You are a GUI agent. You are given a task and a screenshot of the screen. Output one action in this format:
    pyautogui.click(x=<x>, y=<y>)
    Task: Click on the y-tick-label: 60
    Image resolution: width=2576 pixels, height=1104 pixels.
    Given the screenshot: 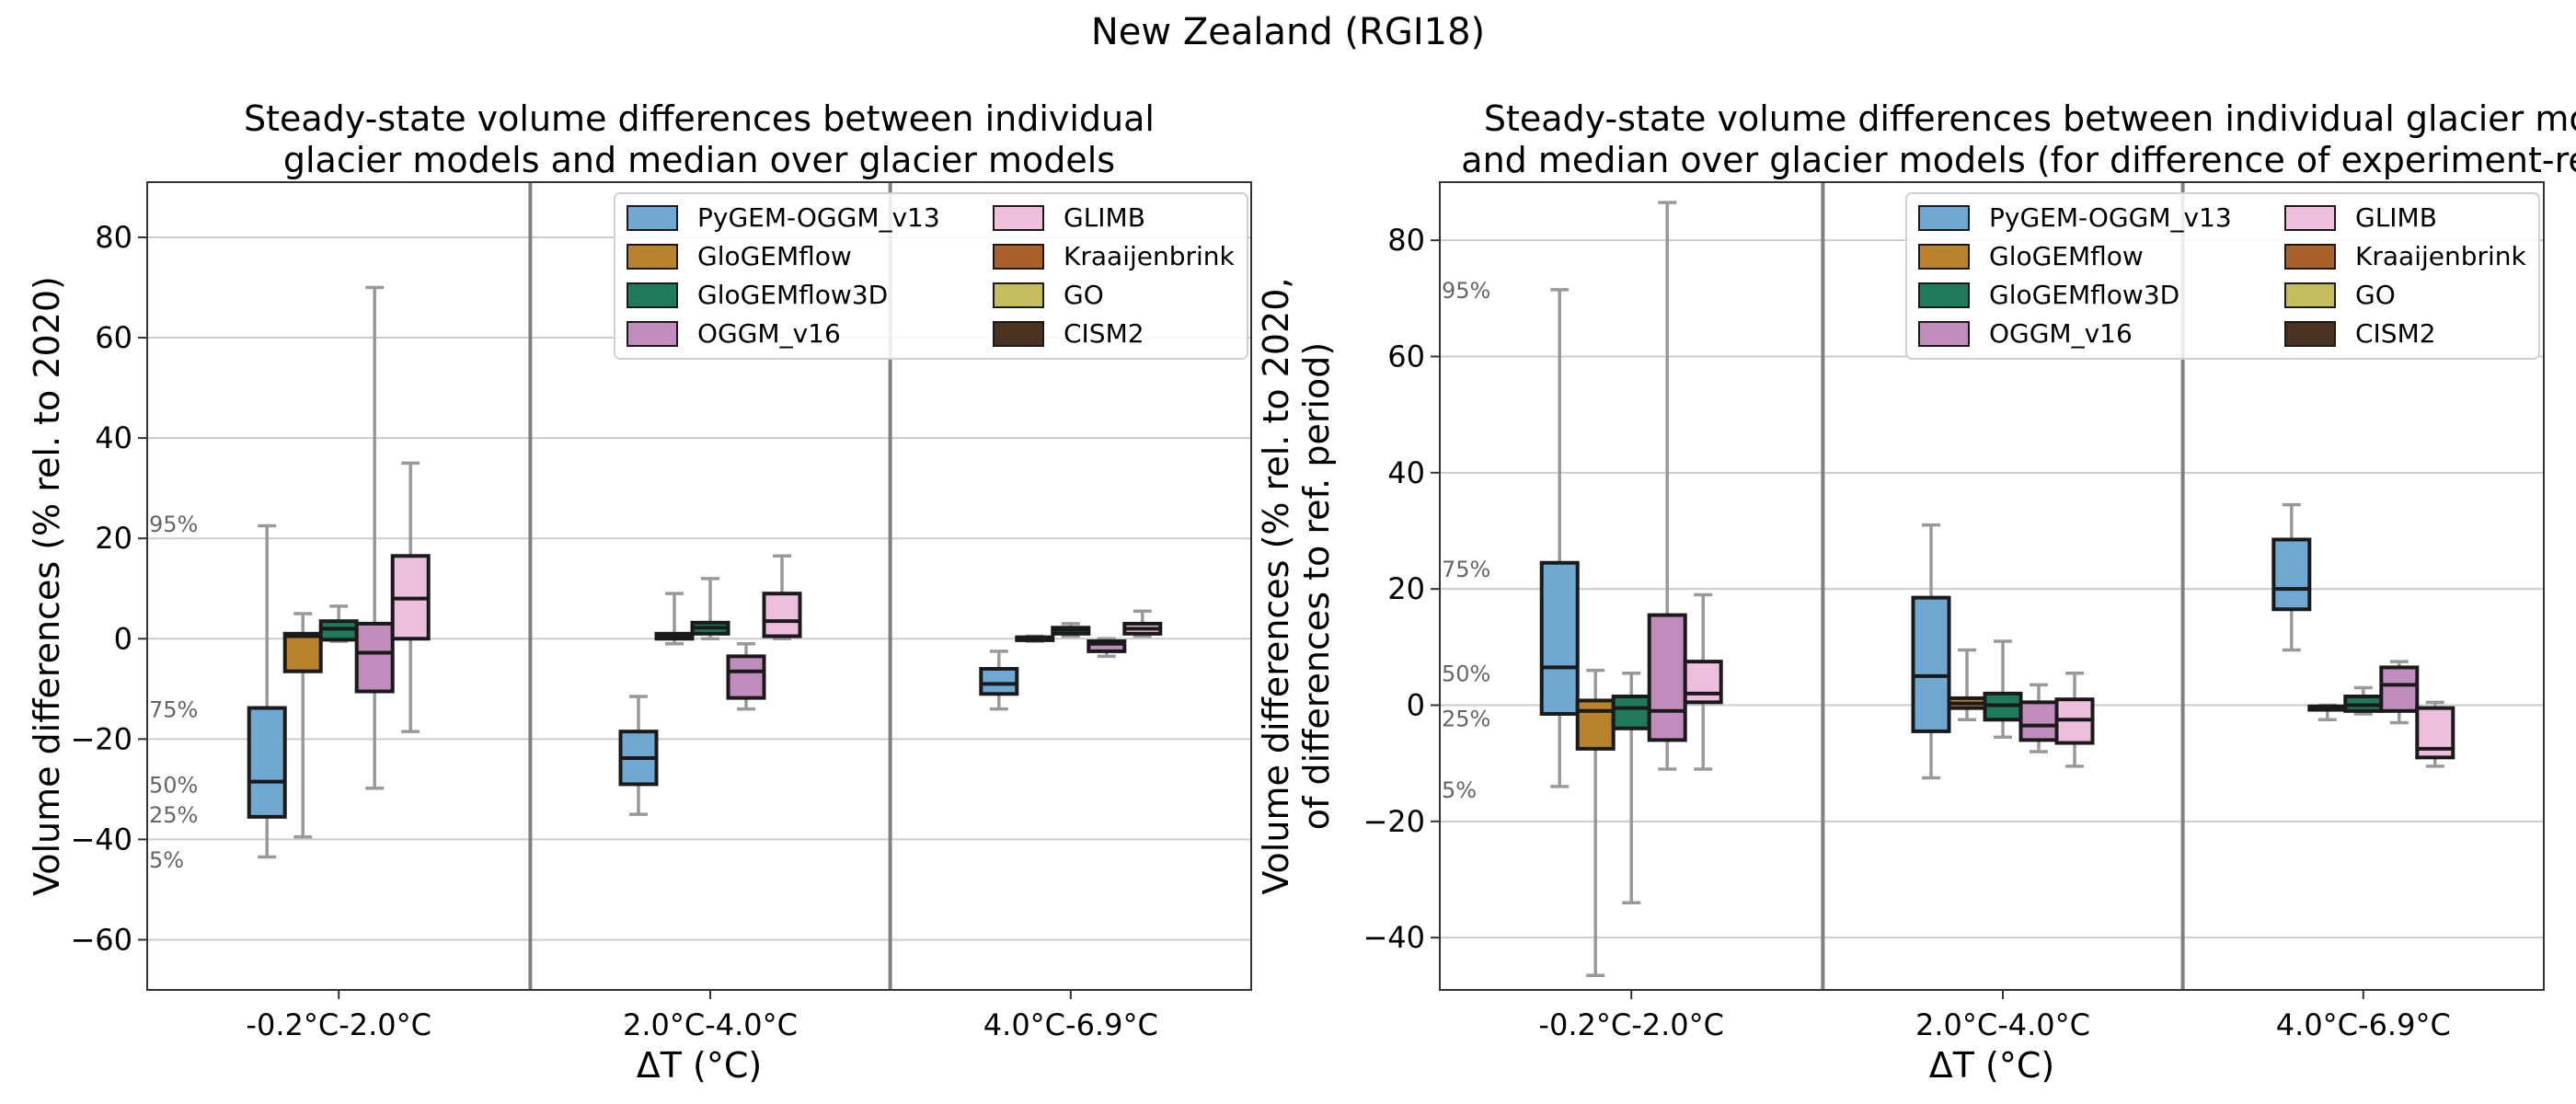 What is the action you would take?
    pyautogui.click(x=113, y=337)
    